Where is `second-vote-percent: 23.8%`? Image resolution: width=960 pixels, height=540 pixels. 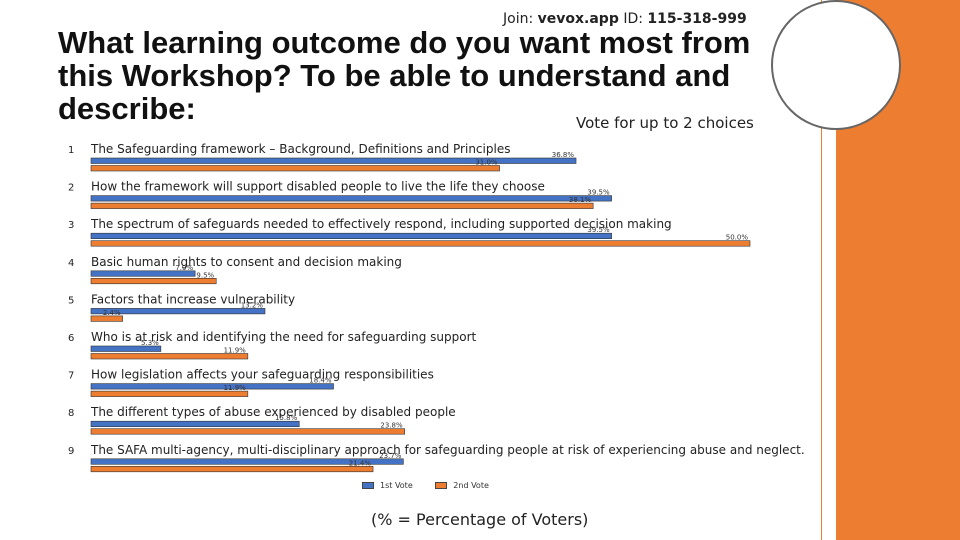 second-vote-percent: 23.8% is located at coordinates (391, 426).